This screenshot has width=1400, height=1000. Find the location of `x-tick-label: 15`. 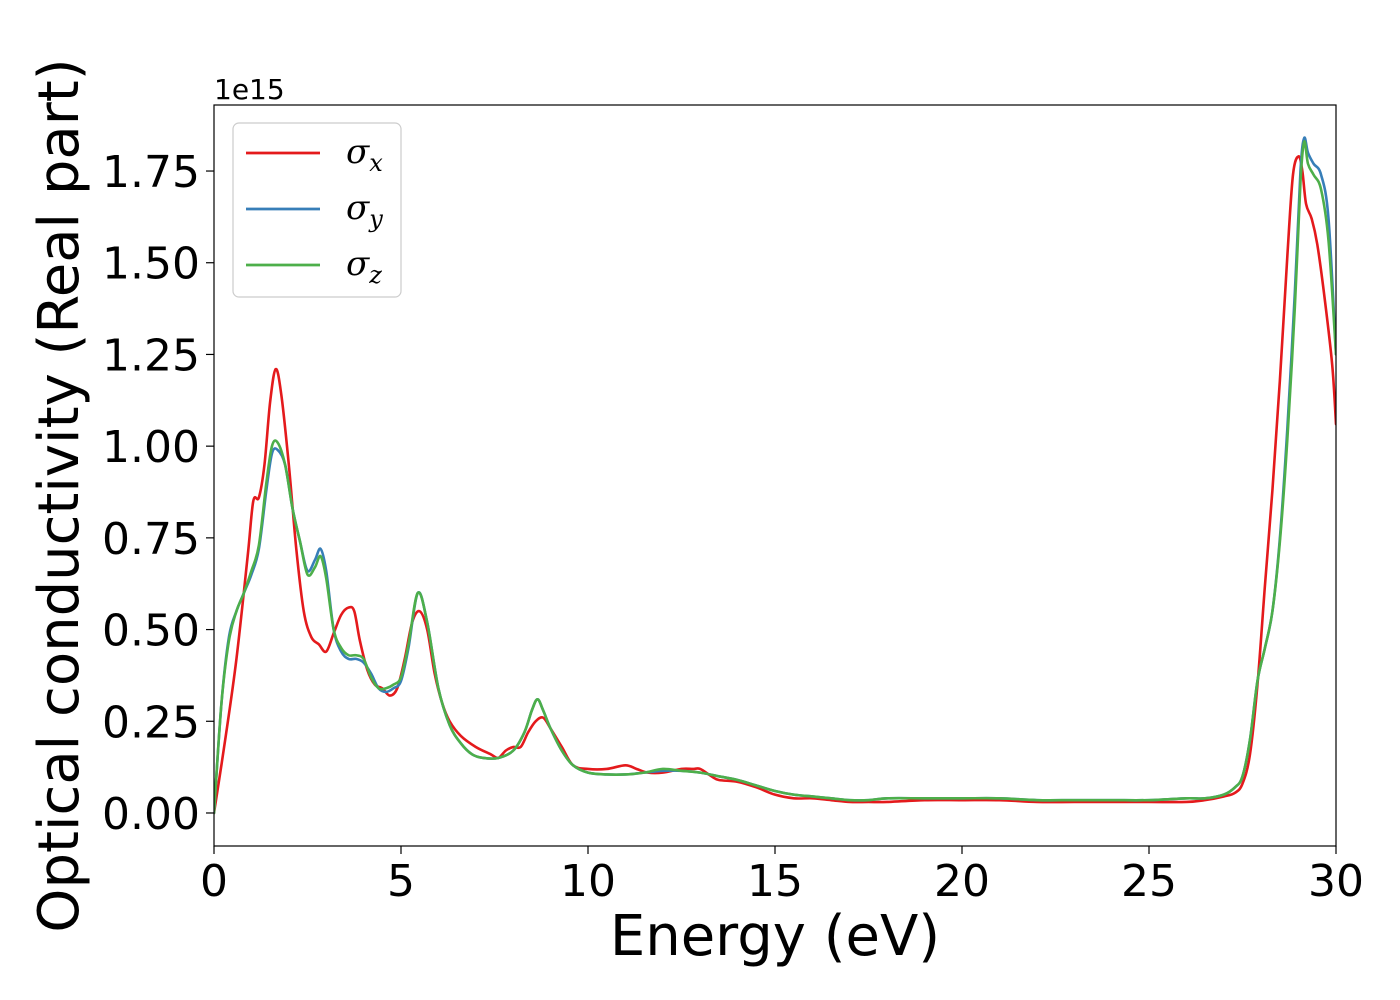

x-tick-label: 15 is located at coordinates (775, 881).